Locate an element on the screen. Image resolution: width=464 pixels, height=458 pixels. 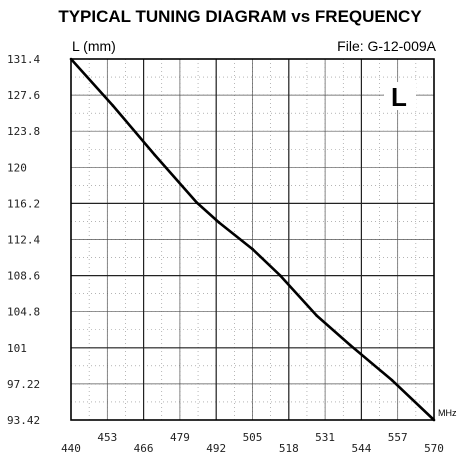
y-tick-label: 97.22 is located at coordinates (23, 384).